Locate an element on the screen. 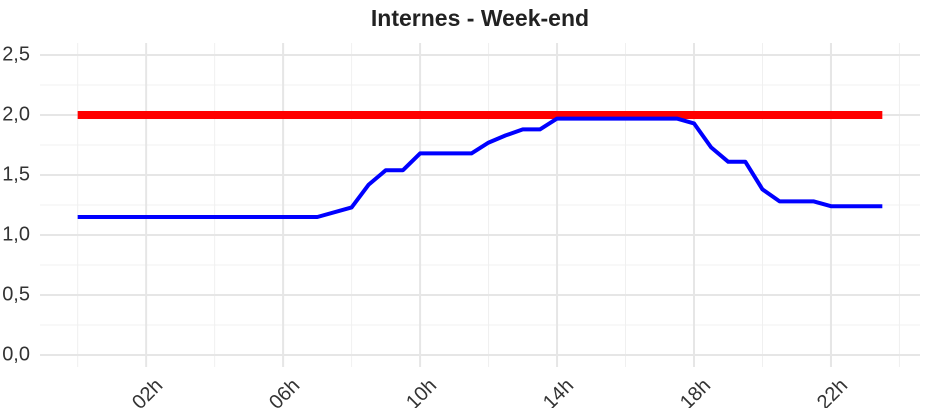 The width and height of the screenshot is (927, 408). y-tick-label: 1,0 is located at coordinates (16, 234).